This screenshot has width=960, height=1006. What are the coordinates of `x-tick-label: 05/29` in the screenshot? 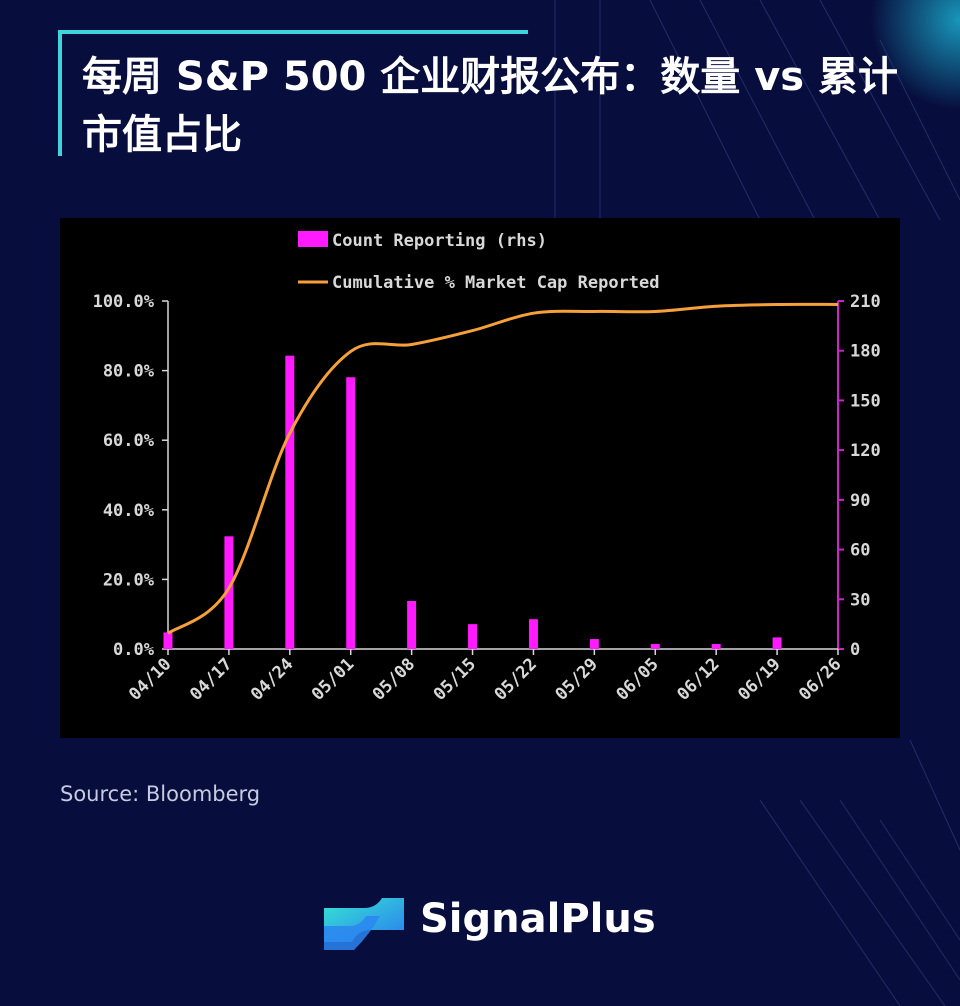 It's located at (577, 679).